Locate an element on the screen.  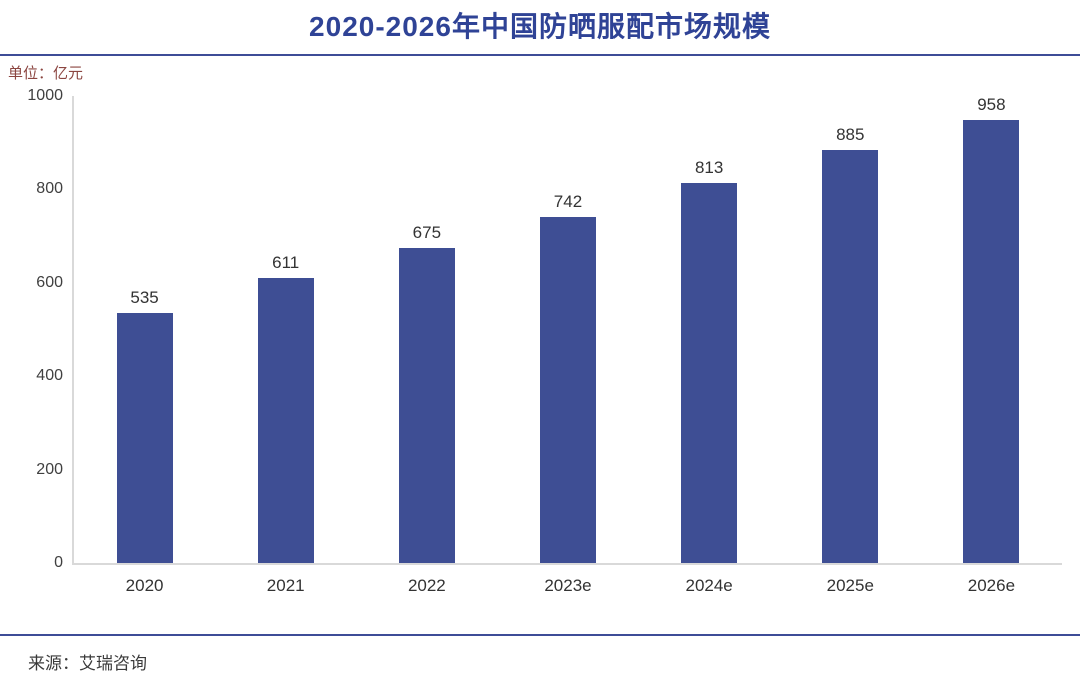
bar-group: 611 2021 is located at coordinates (285, 345).